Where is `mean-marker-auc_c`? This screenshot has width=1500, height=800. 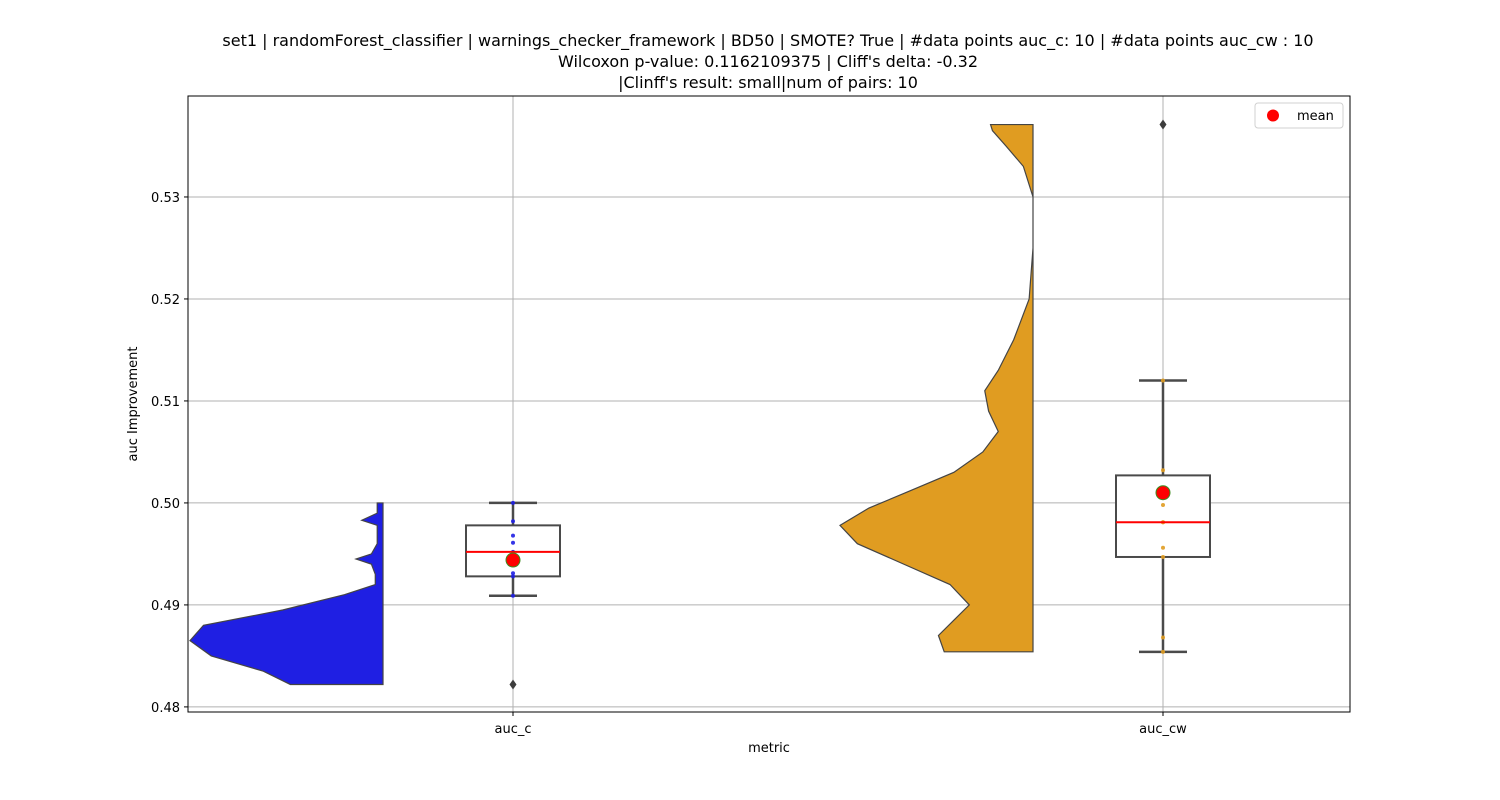 mean-marker-auc_c is located at coordinates (513, 560).